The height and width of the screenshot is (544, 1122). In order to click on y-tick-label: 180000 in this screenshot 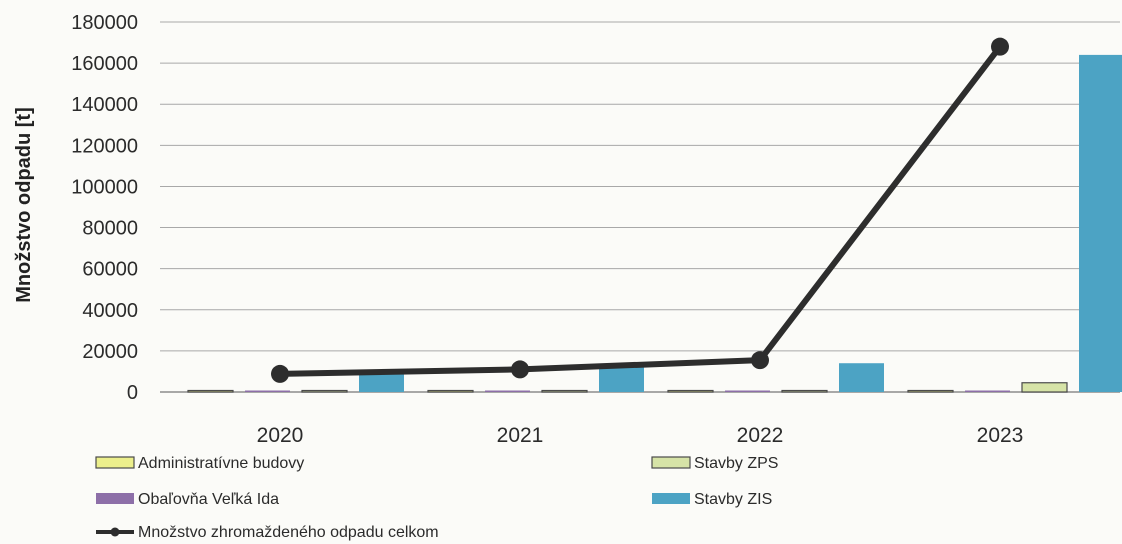, I will do `click(104, 23)`.